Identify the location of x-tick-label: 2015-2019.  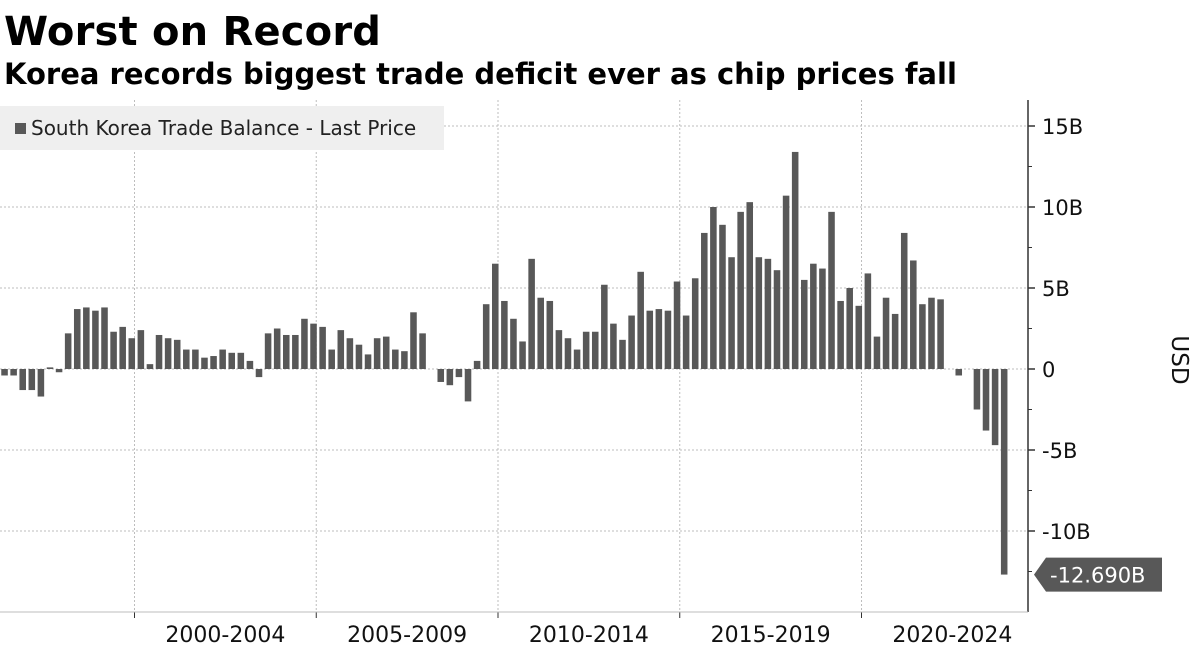
(771, 635).